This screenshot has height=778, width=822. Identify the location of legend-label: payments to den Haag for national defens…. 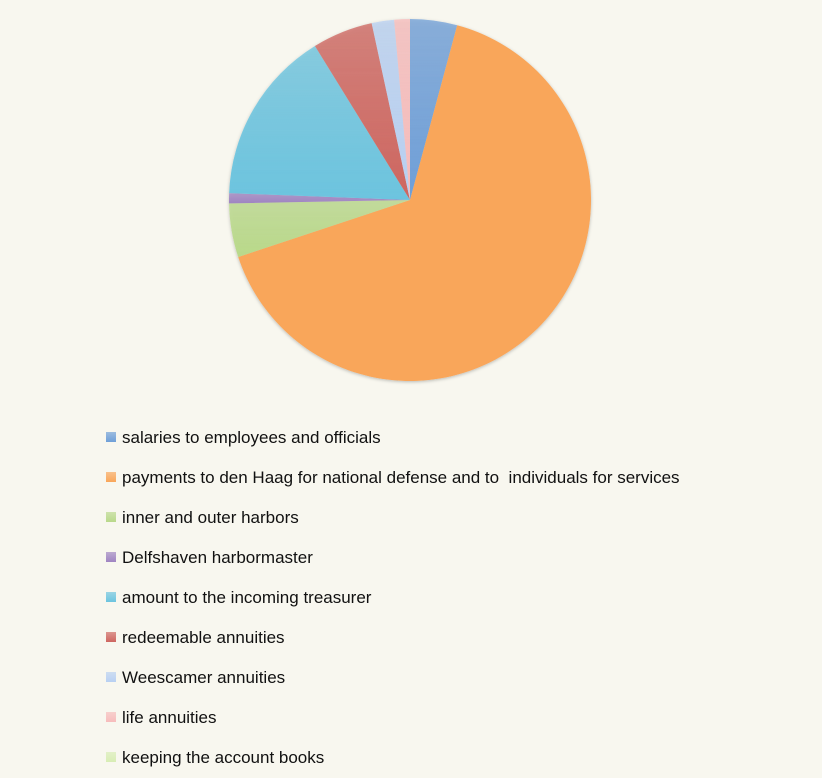
(401, 477).